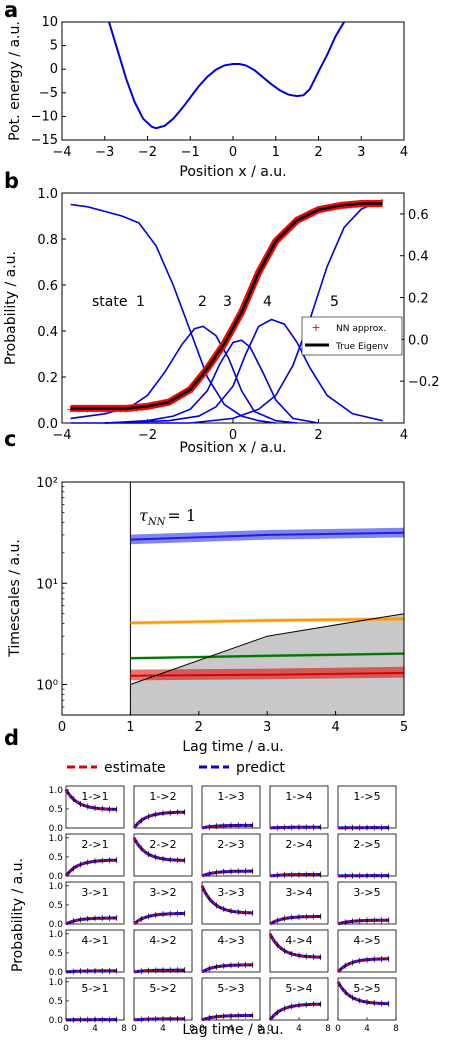  What do you see at coordinates (366, 892) in the screenshot?
I see `panel-d-subplot-label: 3->5` at bounding box center [366, 892].